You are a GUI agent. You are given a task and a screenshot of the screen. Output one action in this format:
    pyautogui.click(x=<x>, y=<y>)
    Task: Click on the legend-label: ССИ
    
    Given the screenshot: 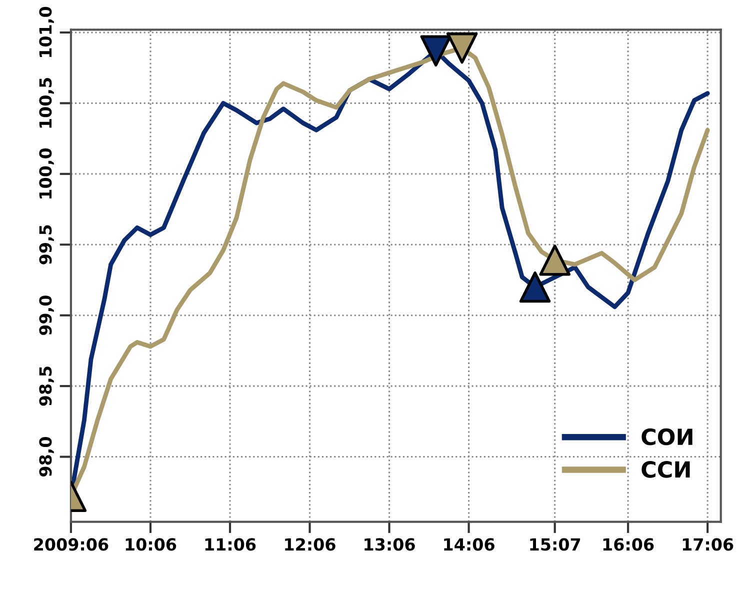 What is the action you would take?
    pyautogui.click(x=666, y=469)
    